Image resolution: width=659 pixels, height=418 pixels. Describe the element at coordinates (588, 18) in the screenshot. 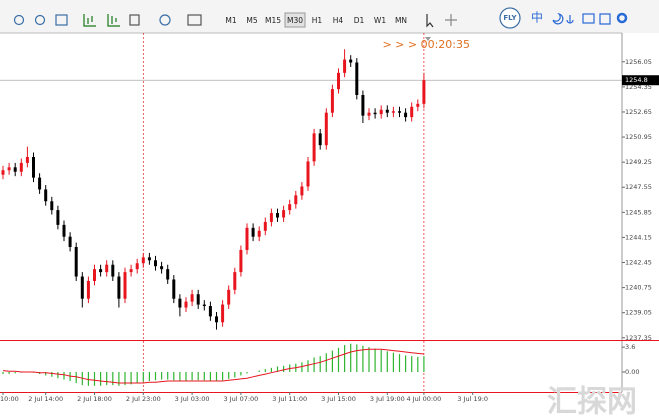

I see `widget-keyboard` at that location.